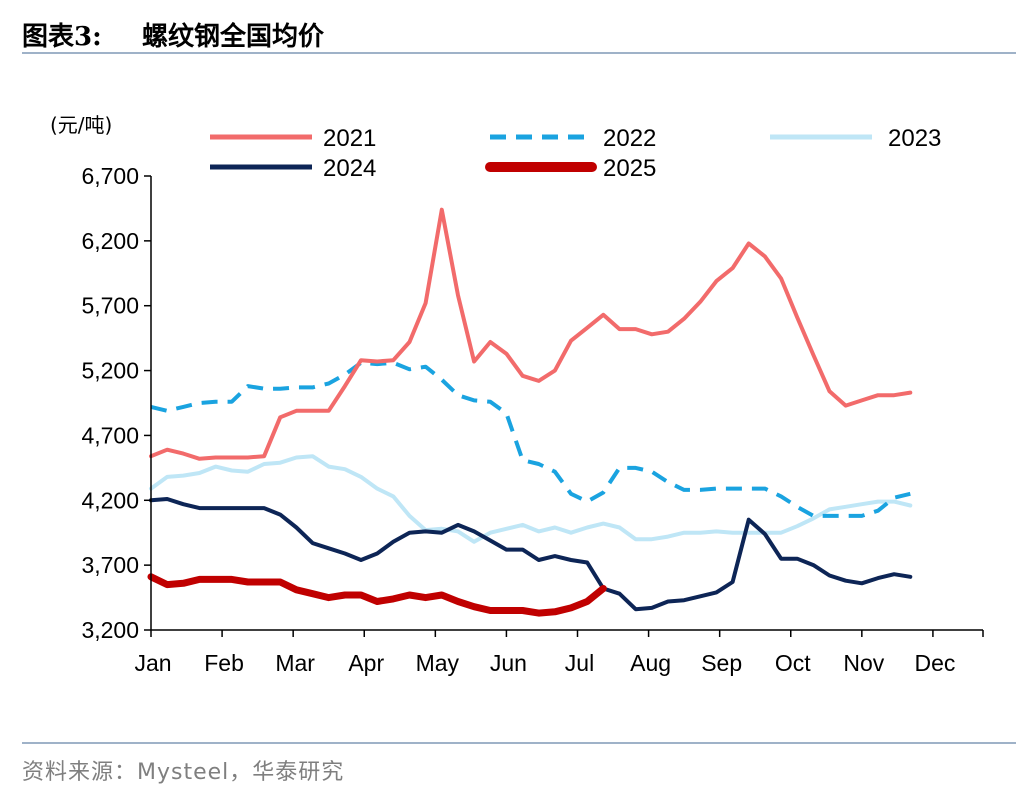  I want to click on x-tick-label: Jul, so click(579, 663).